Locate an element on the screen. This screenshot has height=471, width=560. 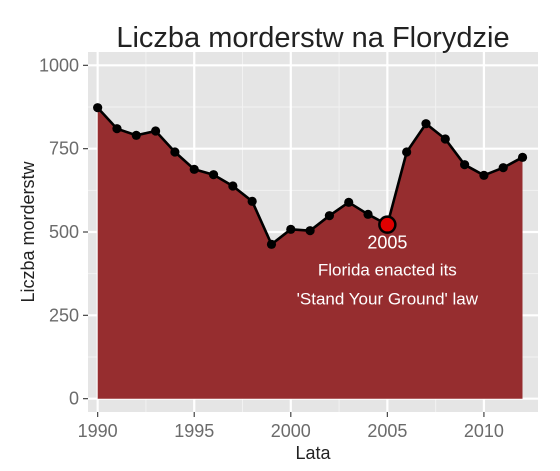
annotation-line1: Florida enacted its is located at coordinates (387, 270).